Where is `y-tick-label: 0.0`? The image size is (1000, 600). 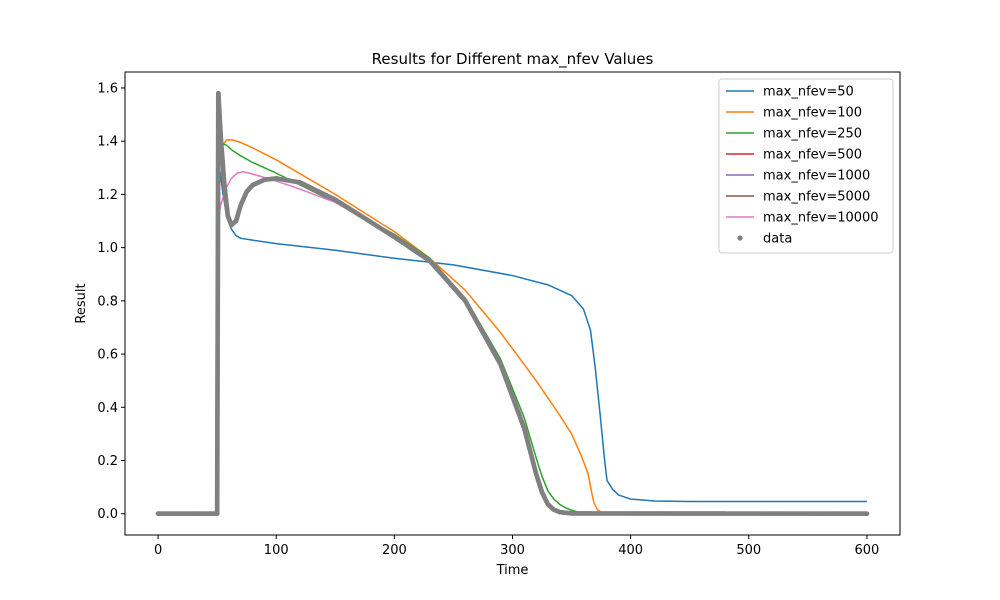
y-tick-label: 0.0 is located at coordinates (107, 514).